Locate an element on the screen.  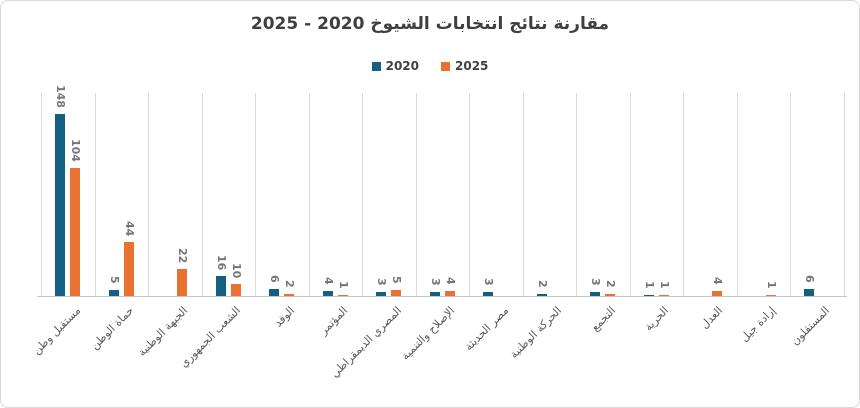
bar-label-2020: 2 is located at coordinates (542, 284).